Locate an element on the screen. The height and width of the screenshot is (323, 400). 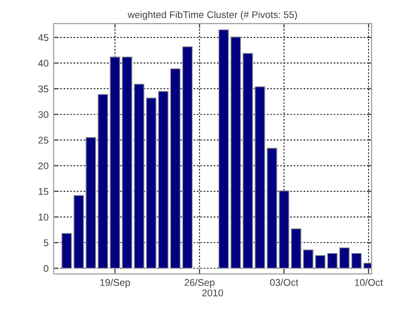
y-tick-label: 15 is located at coordinates (43, 191).